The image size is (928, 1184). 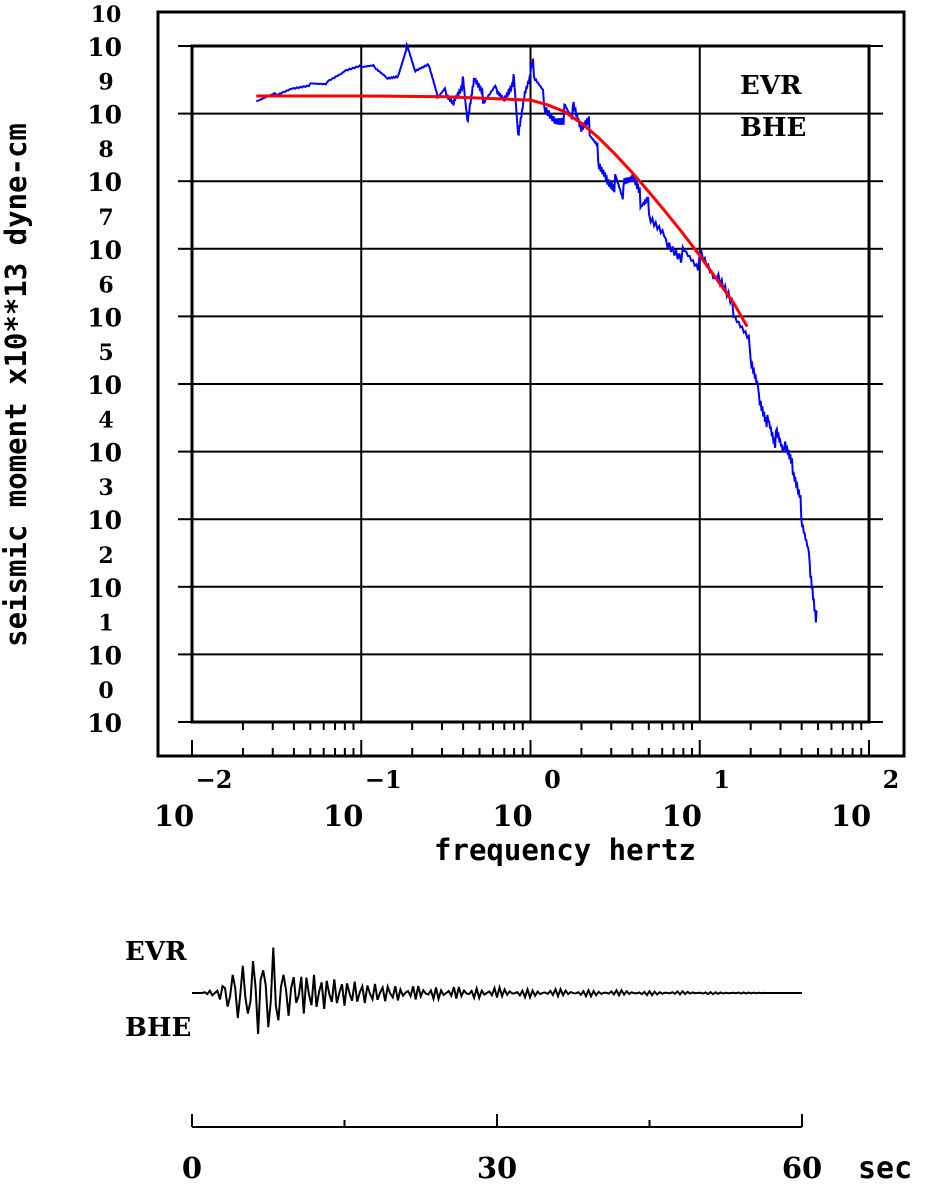 I want to click on y-tick-exponent: 6, so click(x=105, y=285).